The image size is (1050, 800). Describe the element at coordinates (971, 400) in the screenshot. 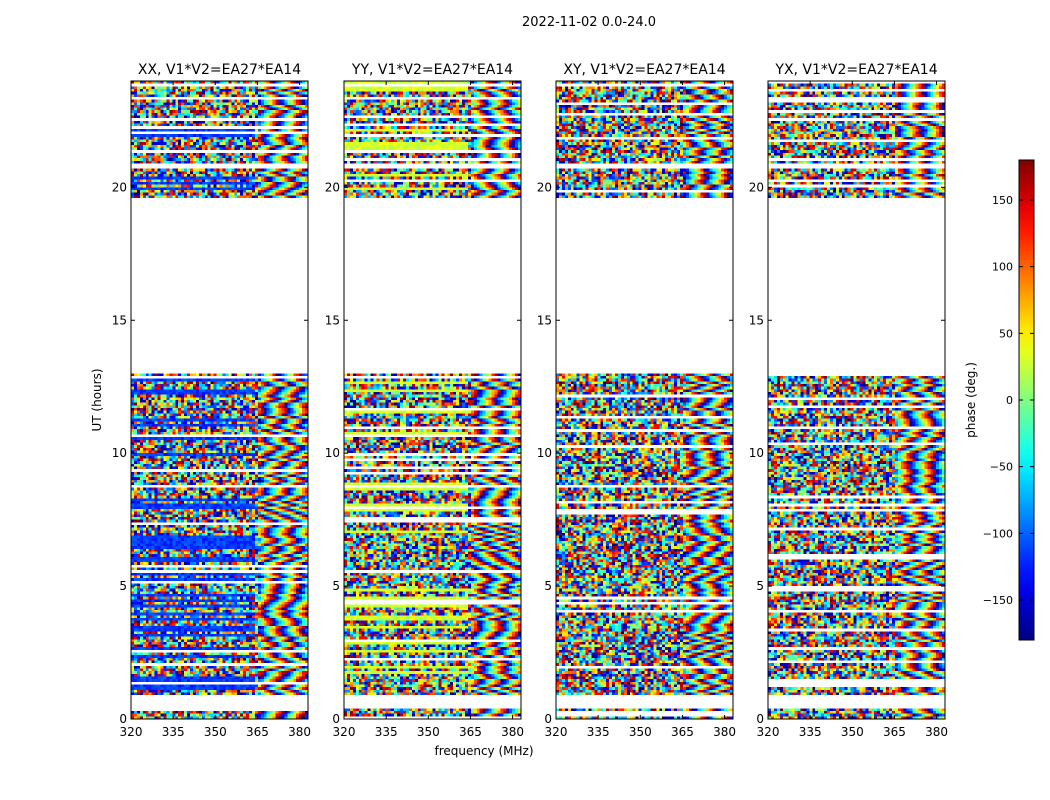

I see `colorbar-label: phase (deg.)` at that location.